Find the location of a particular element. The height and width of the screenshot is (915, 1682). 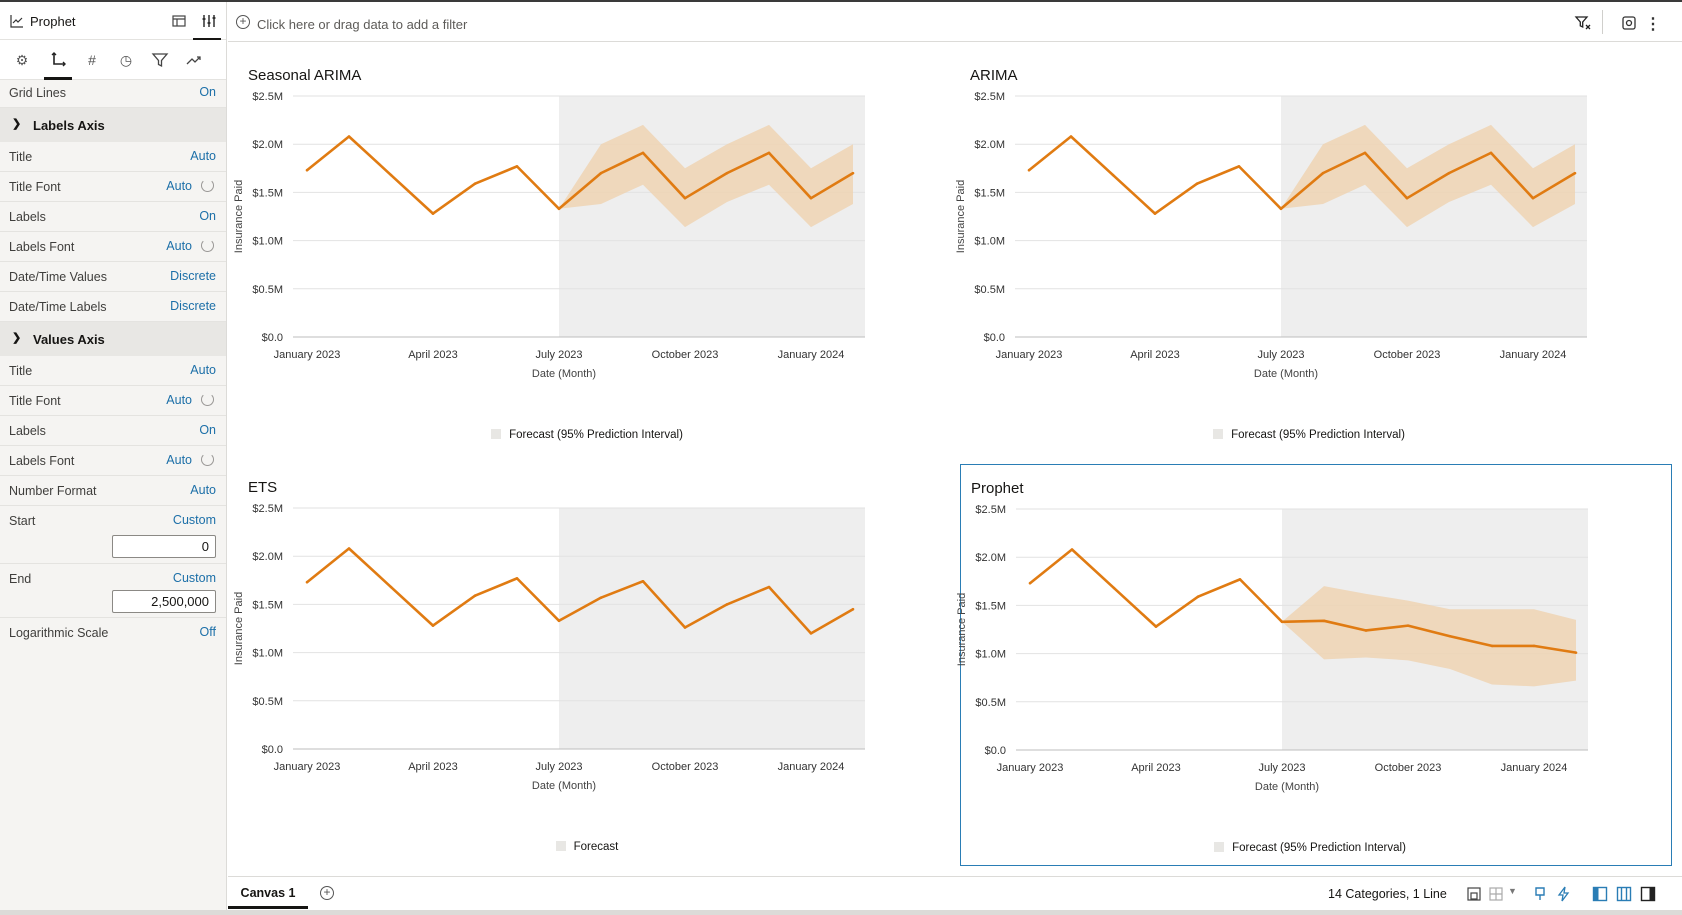

add-canvas-icon: + is located at coordinates (327, 893).